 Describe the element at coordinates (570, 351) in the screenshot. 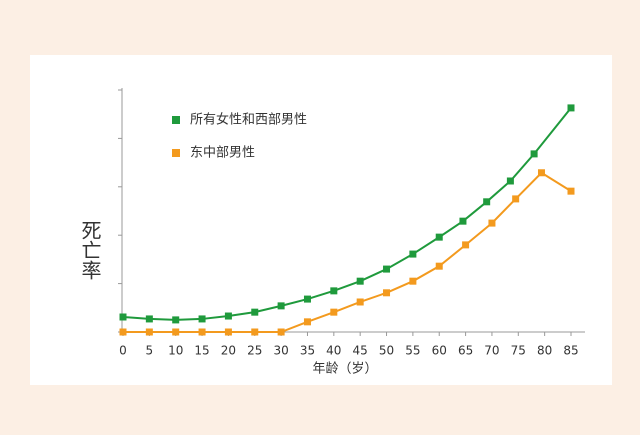

I see `x-tick-label: 85` at that location.